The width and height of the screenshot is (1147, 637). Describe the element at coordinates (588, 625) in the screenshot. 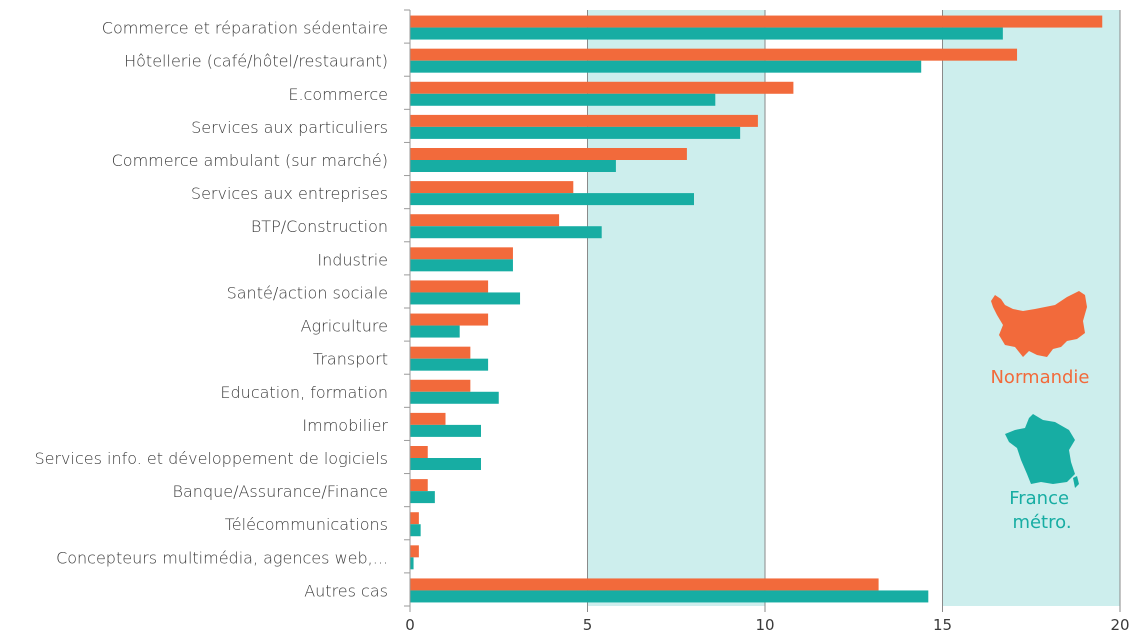

I see `x-tick-label: 5` at that location.